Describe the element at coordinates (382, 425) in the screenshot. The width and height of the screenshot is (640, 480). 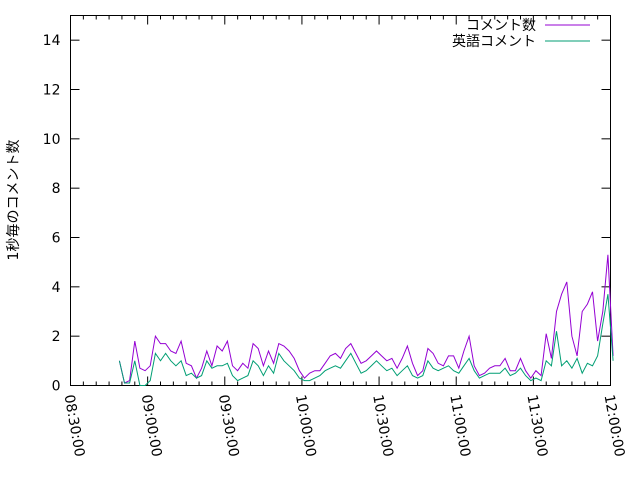
I see `x-tick-label: 10:30:00` at that location.